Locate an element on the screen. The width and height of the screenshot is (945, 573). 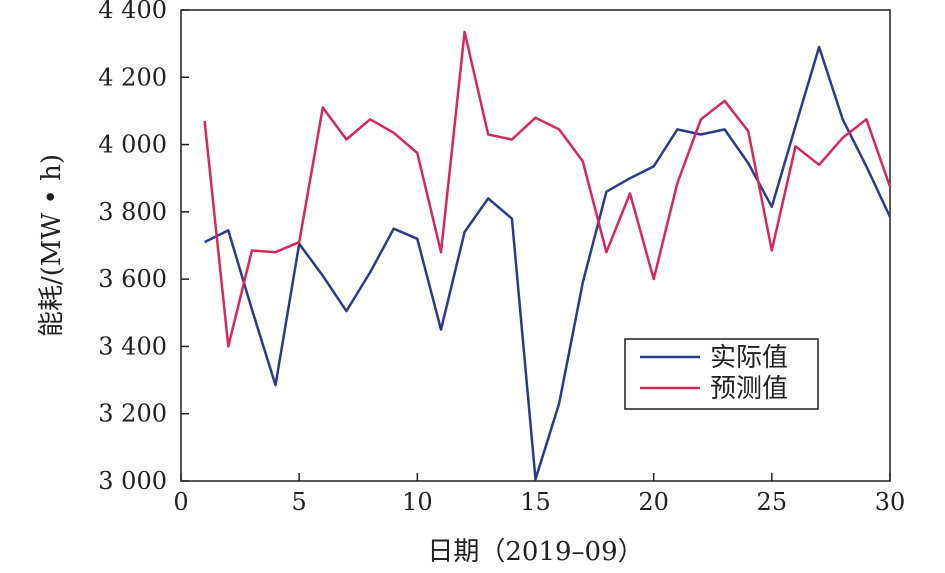
x-tick-label: 15 is located at coordinates (535, 502).